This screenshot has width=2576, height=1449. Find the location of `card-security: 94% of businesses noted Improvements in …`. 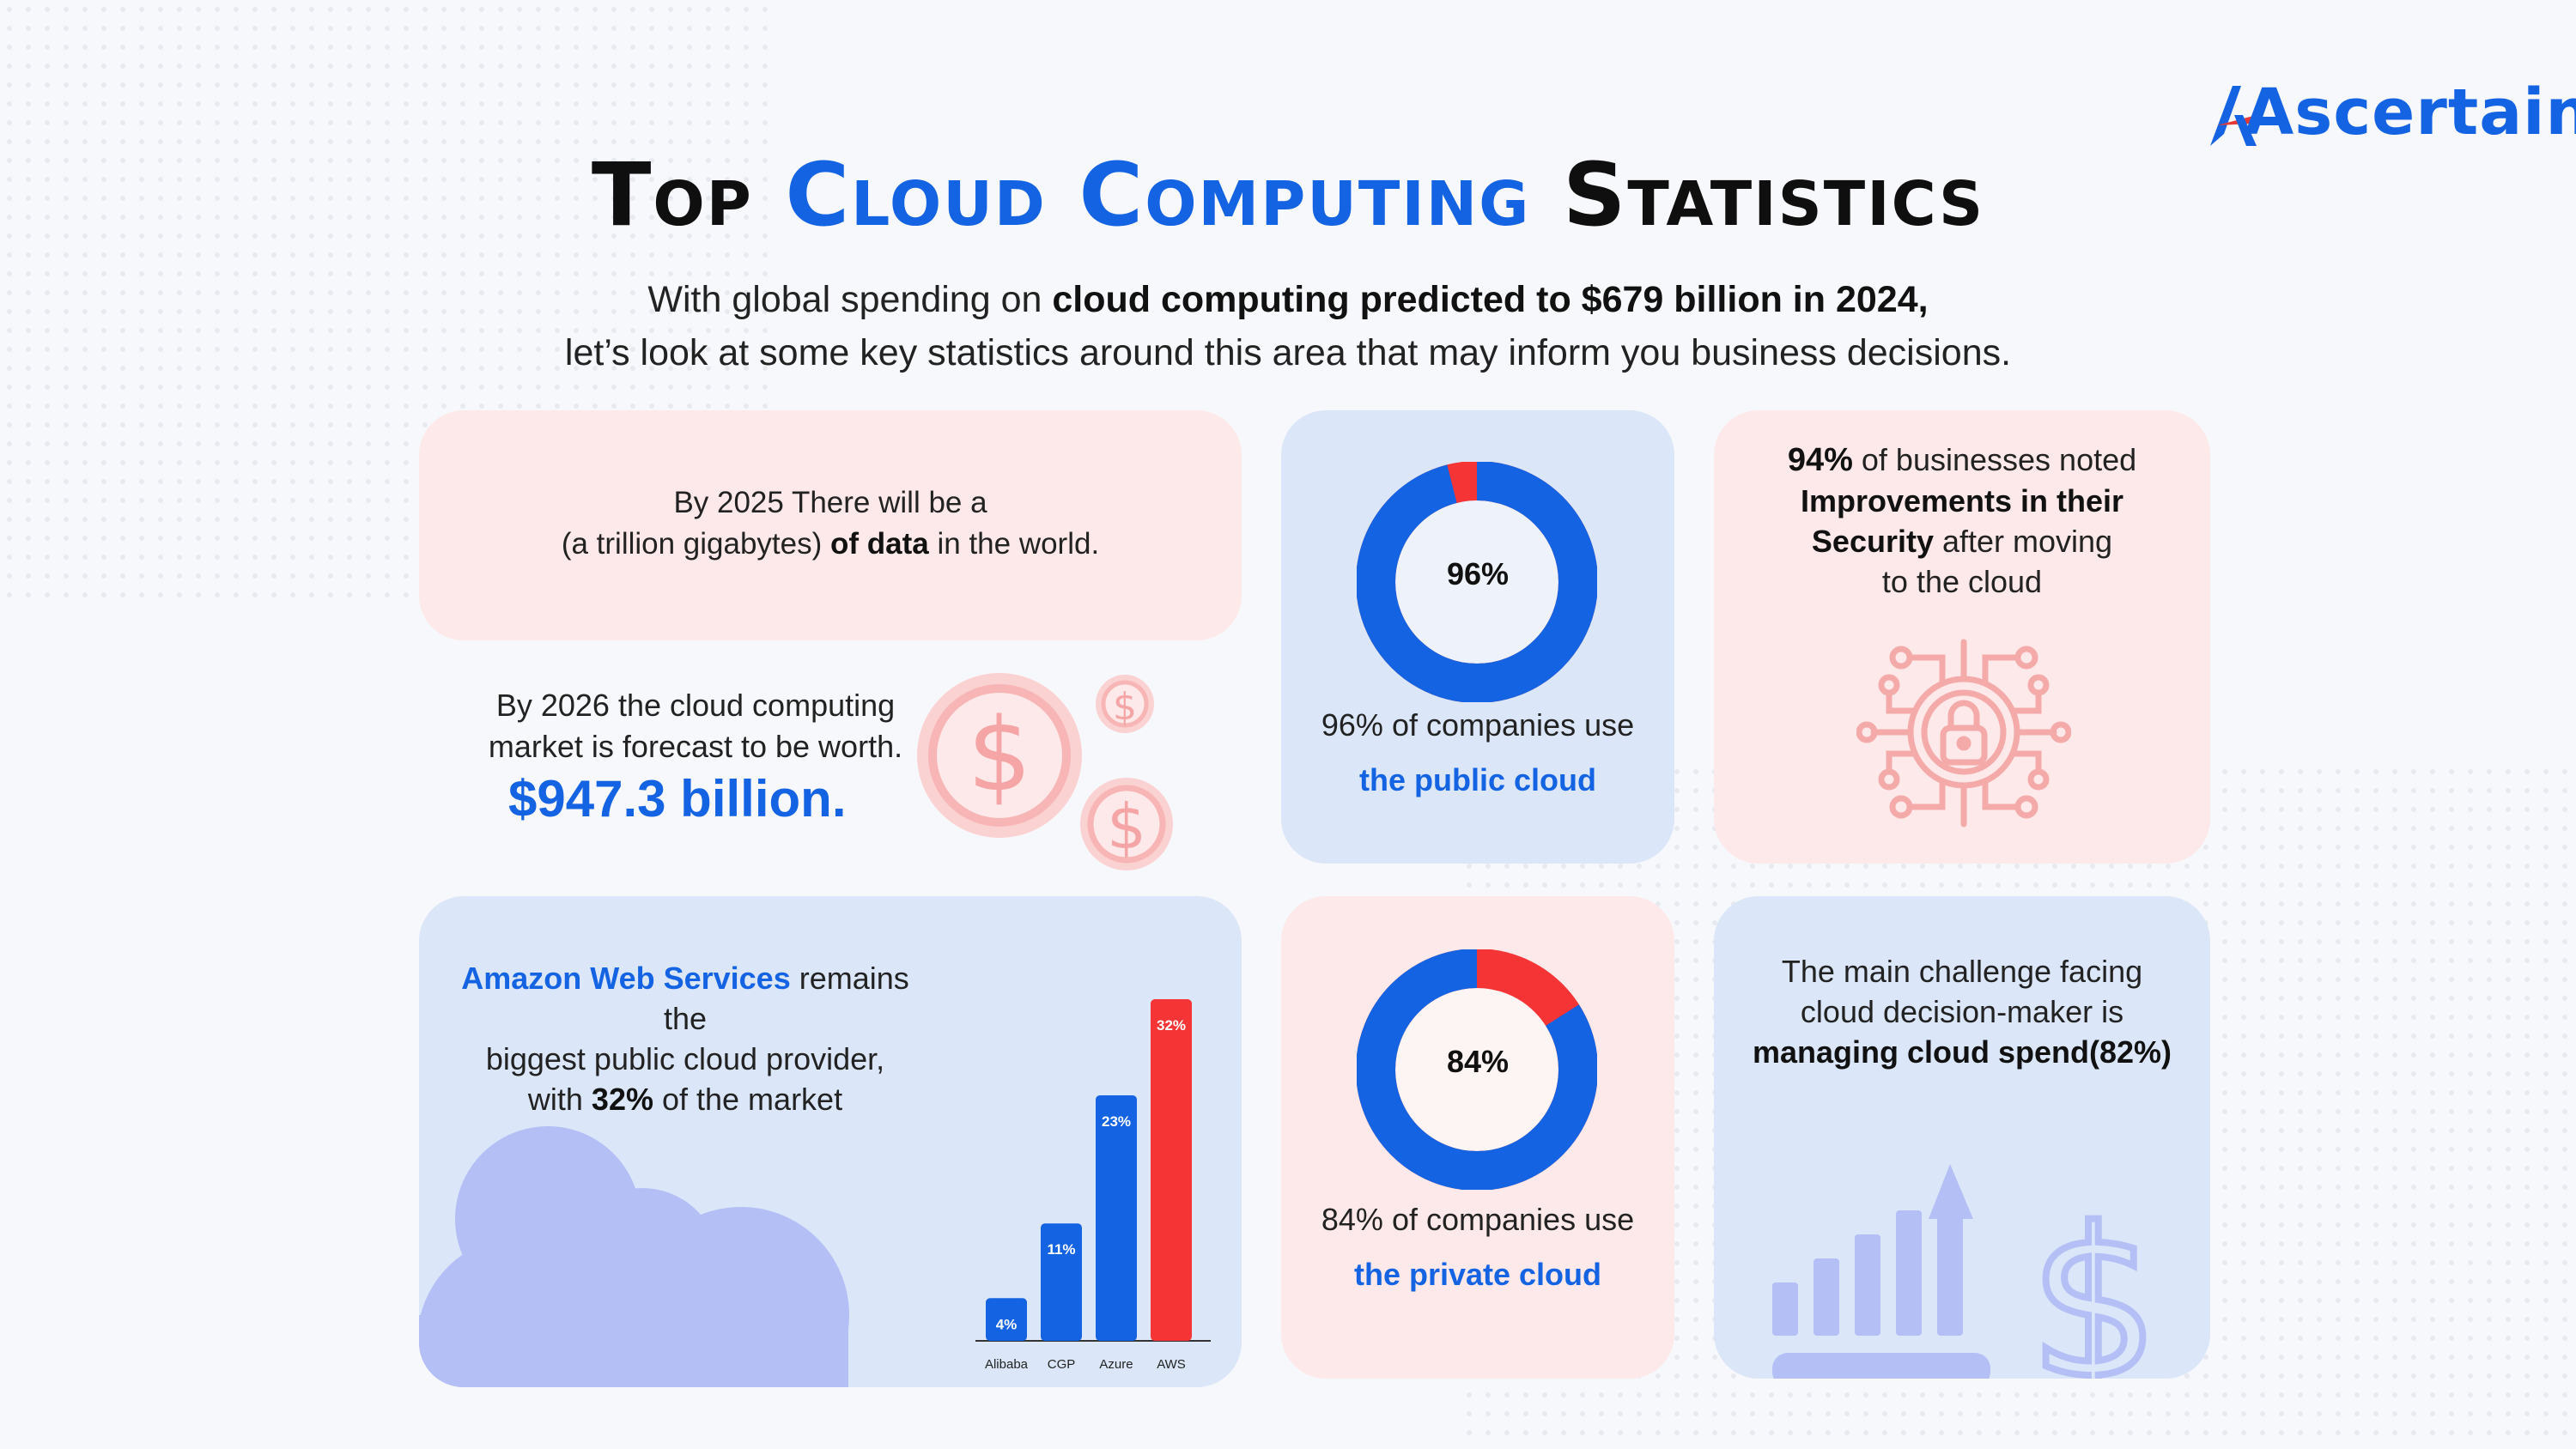

card-security: 94% of businesses noted Improvements in … is located at coordinates (1962, 637).